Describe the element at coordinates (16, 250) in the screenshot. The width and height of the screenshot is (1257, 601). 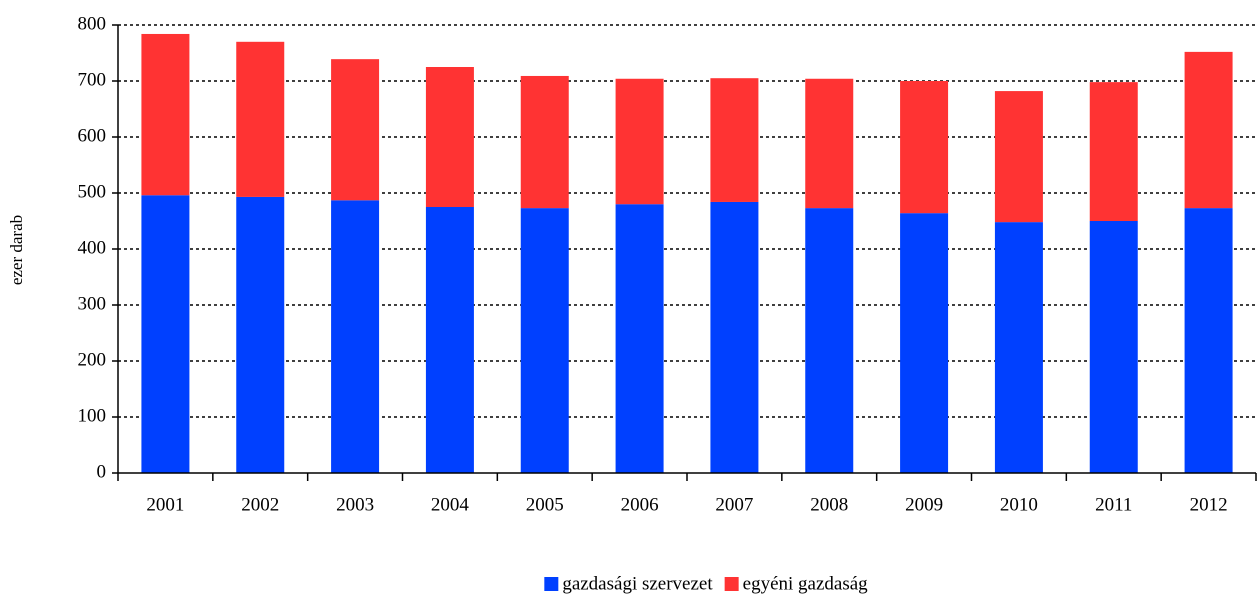
I see `y-axis-label: ezer darab` at that location.